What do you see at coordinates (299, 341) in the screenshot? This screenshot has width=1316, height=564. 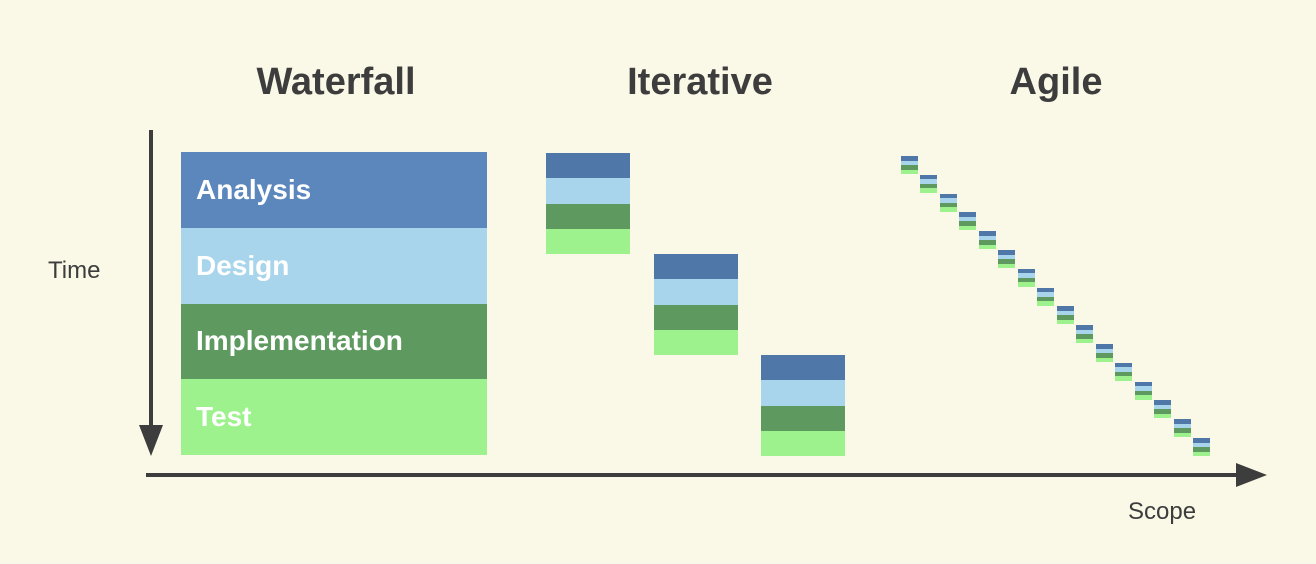 I see `phase-label: Implementation` at bounding box center [299, 341].